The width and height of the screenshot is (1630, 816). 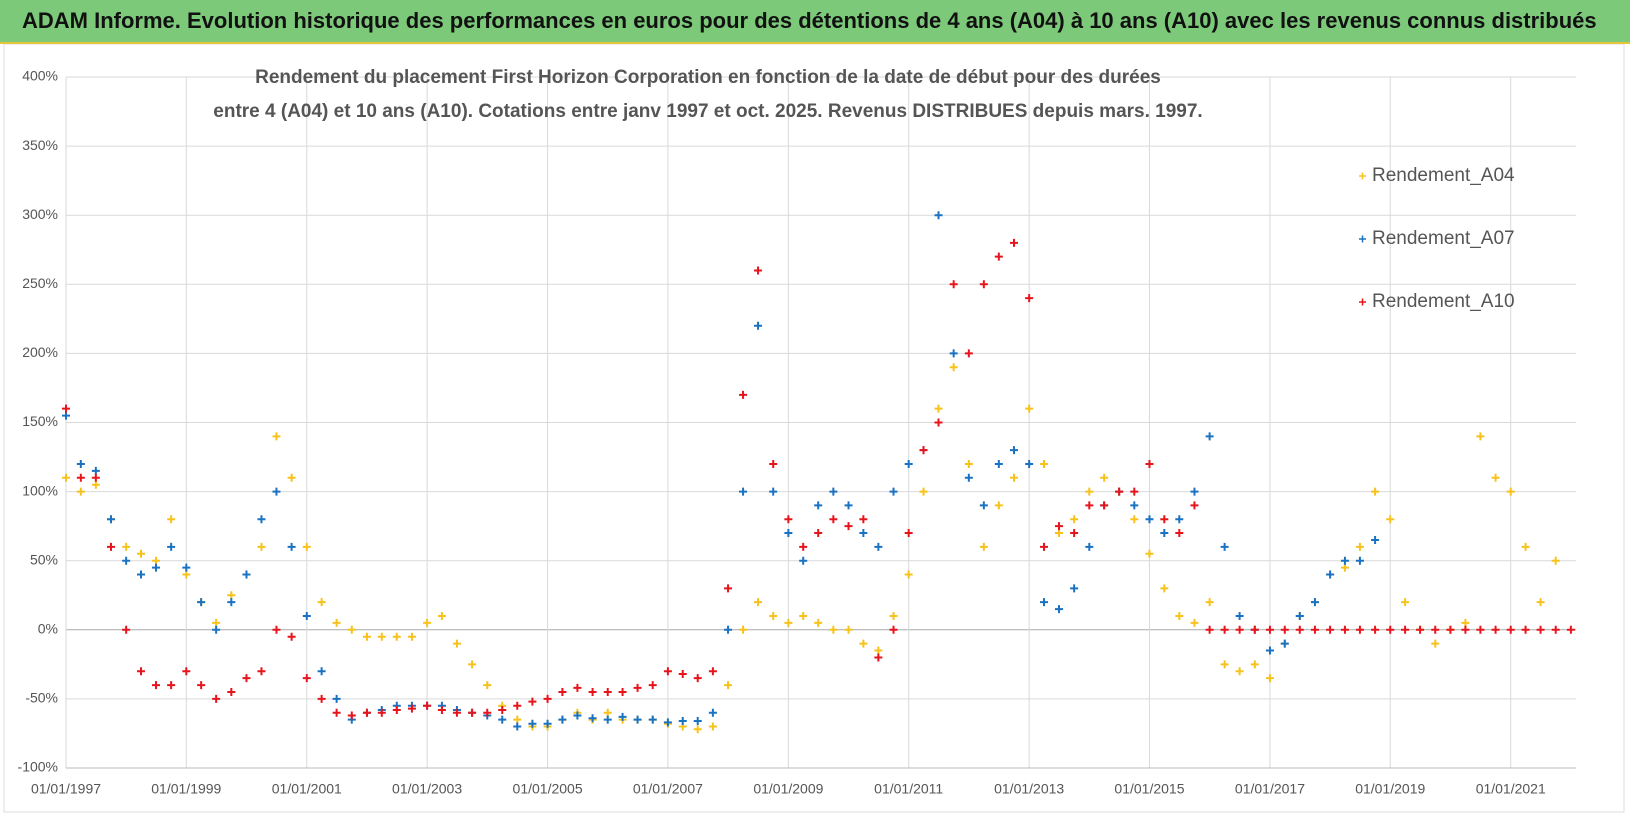 What do you see at coordinates (40, 352) in the screenshot?
I see `y-tick-label: 200%` at bounding box center [40, 352].